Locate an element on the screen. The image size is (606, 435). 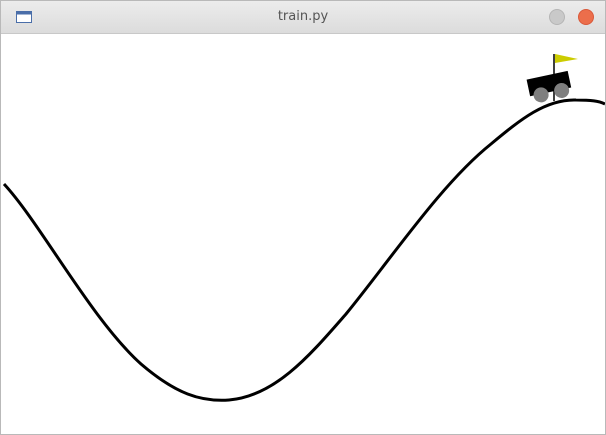
car-rear-wheel is located at coordinates (541, 95).